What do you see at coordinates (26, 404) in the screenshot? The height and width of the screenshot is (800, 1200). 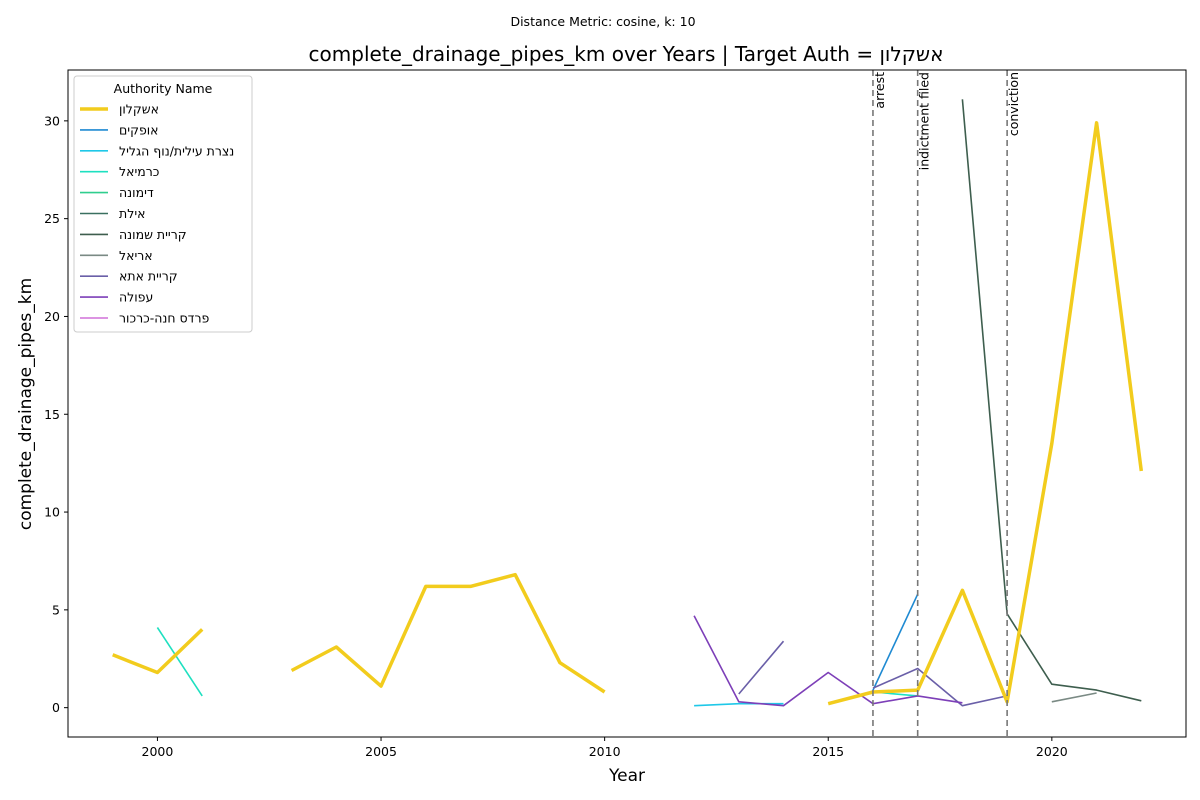 I see `y-axis-label: complete_drainage_pipes_km` at bounding box center [26, 404].